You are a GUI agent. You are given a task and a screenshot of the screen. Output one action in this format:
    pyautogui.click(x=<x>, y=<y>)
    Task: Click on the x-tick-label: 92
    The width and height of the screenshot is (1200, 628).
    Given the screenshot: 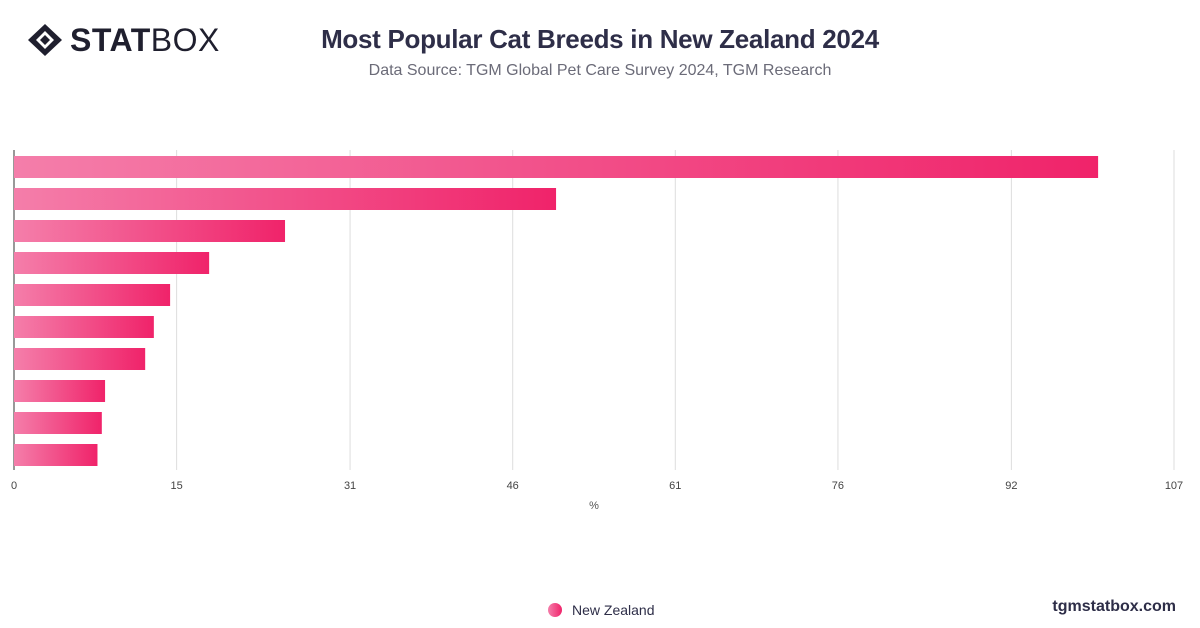 What is the action you would take?
    pyautogui.click(x=1011, y=486)
    